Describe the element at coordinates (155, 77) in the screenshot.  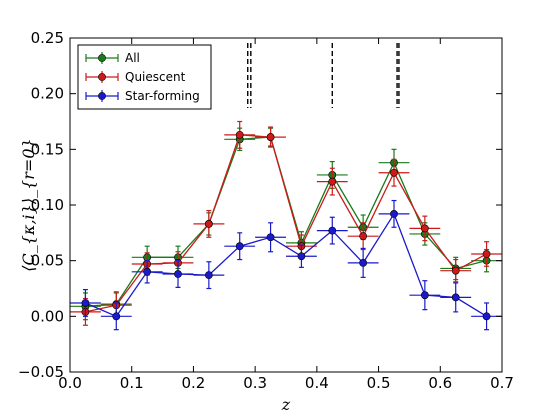
I see `legend-label: Quiescent` at that location.